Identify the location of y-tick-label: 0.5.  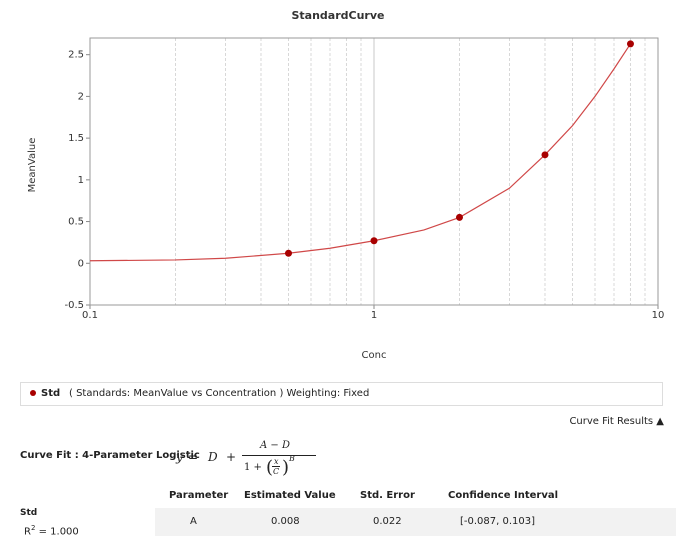
(76, 222).